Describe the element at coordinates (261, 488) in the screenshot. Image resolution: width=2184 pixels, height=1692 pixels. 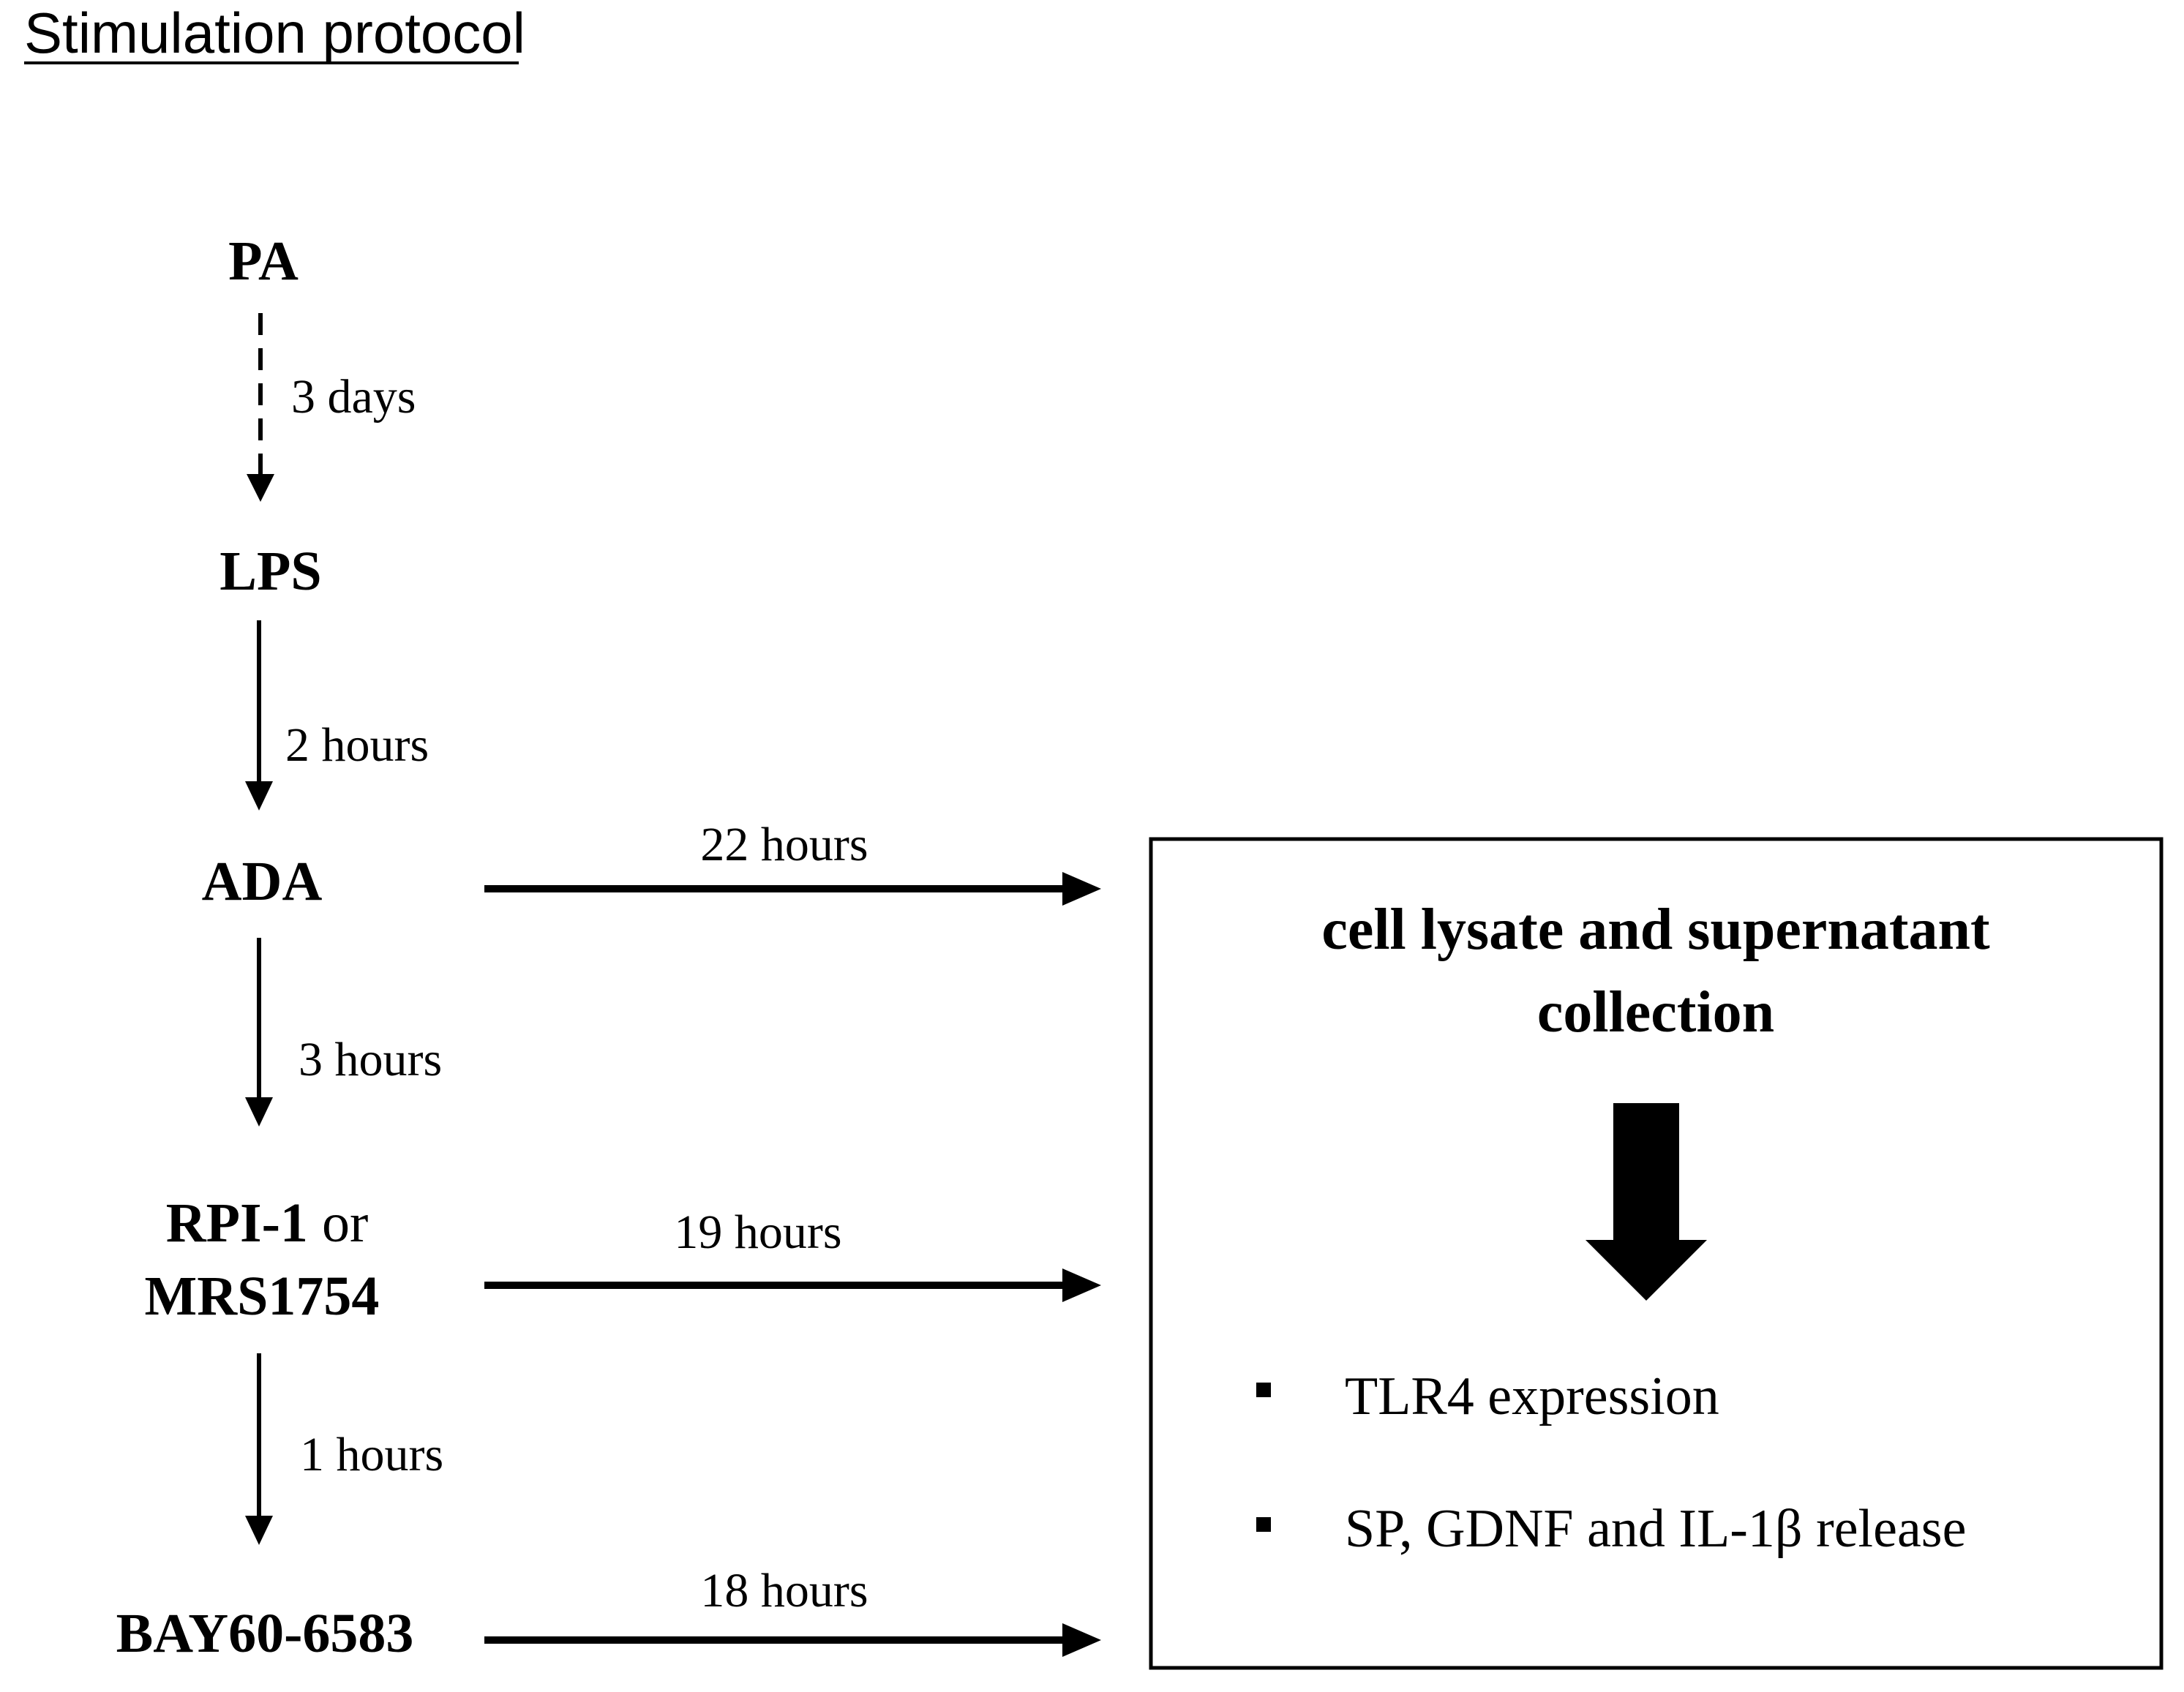
I see `arrowhead-pa-to-lps` at that location.